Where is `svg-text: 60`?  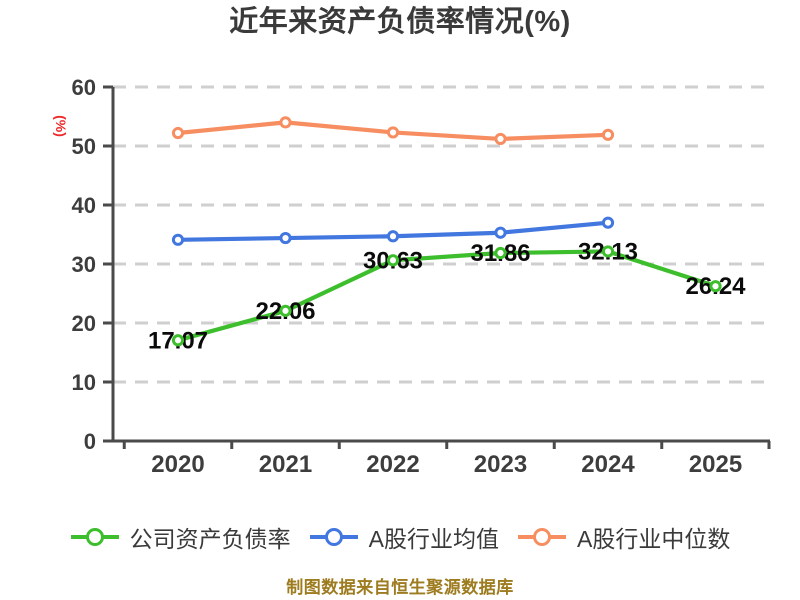
svg-text: 60 is located at coordinates (84, 87).